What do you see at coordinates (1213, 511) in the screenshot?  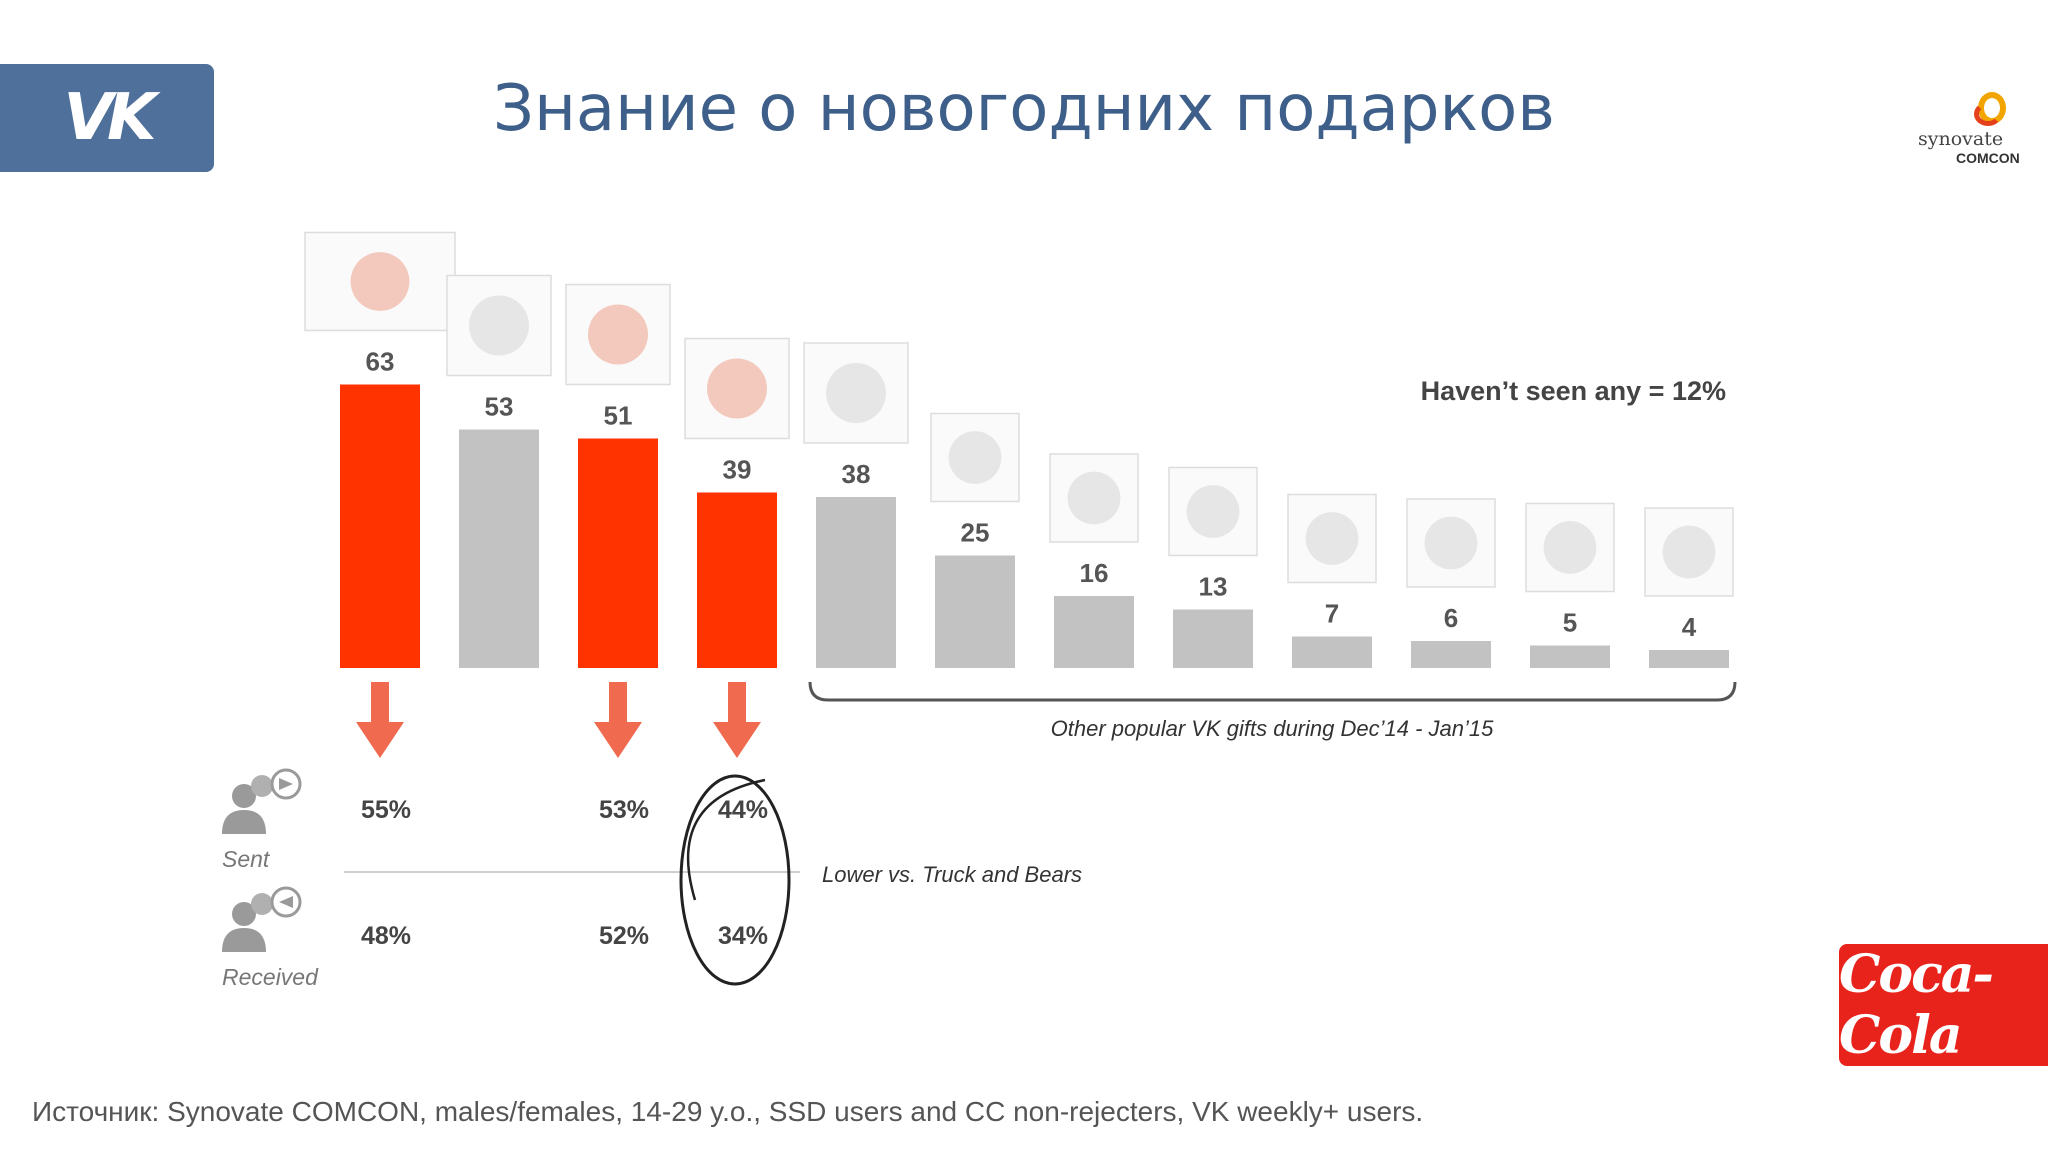 I see `champagne-2015-gift-icon-glyph` at bounding box center [1213, 511].